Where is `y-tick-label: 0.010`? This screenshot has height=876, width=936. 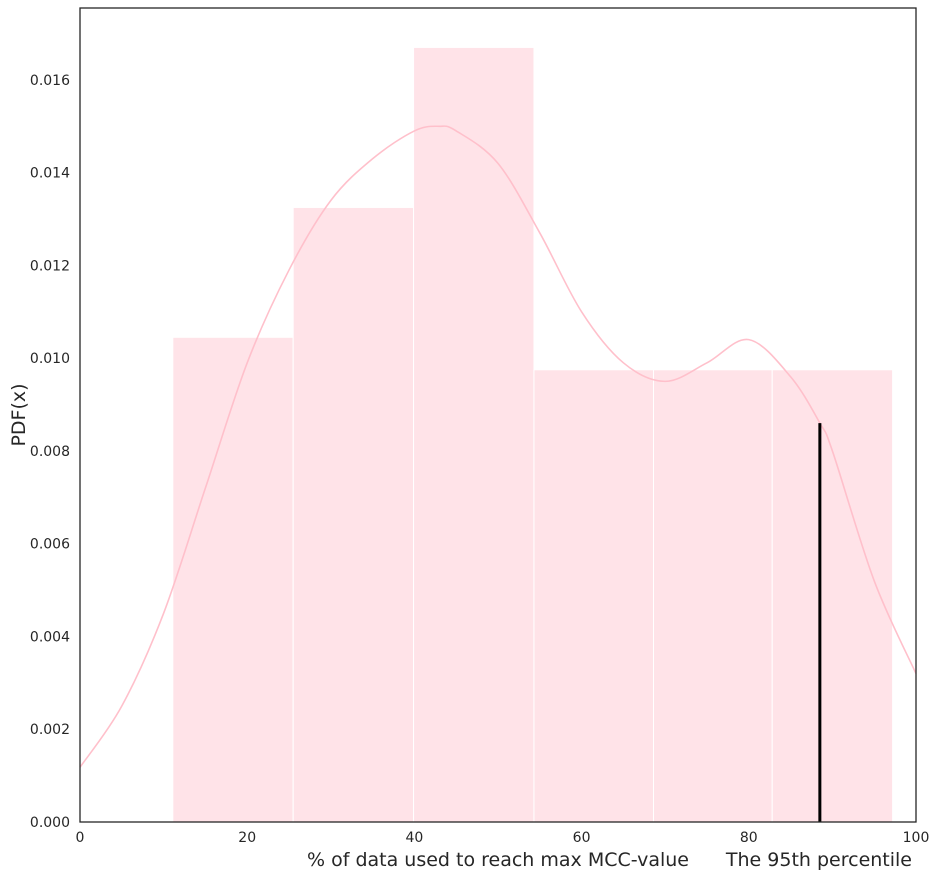
y-tick-label: 0.010 is located at coordinates (50, 359).